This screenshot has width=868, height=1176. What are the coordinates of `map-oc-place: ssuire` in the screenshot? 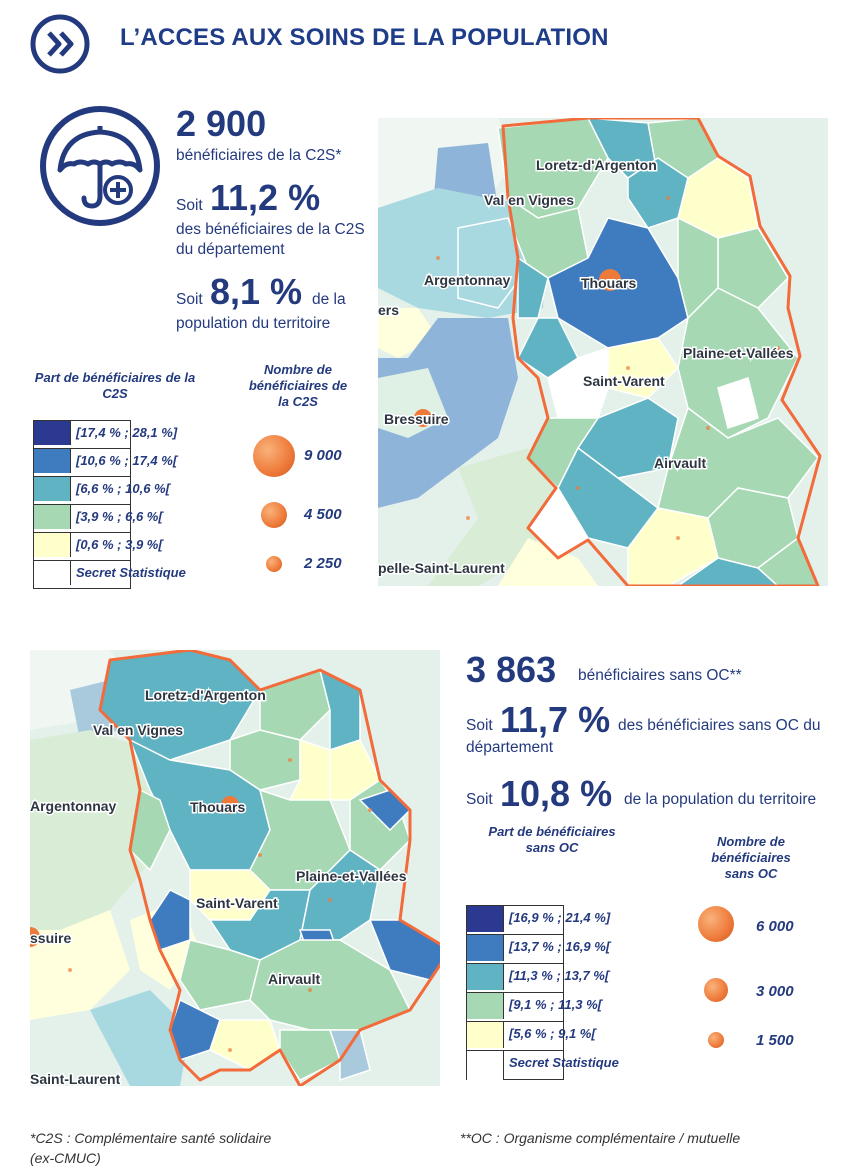 It's located at (50, 938).